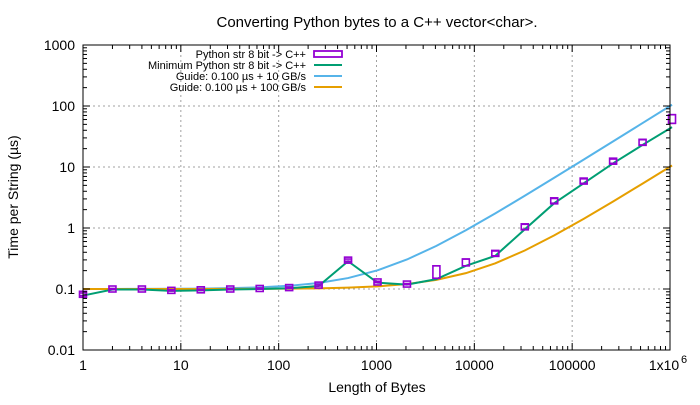 This screenshot has height=405, width=700. Describe the element at coordinates (376, 387) in the screenshot. I see `x-axis-title: Length of Bytes` at that location.